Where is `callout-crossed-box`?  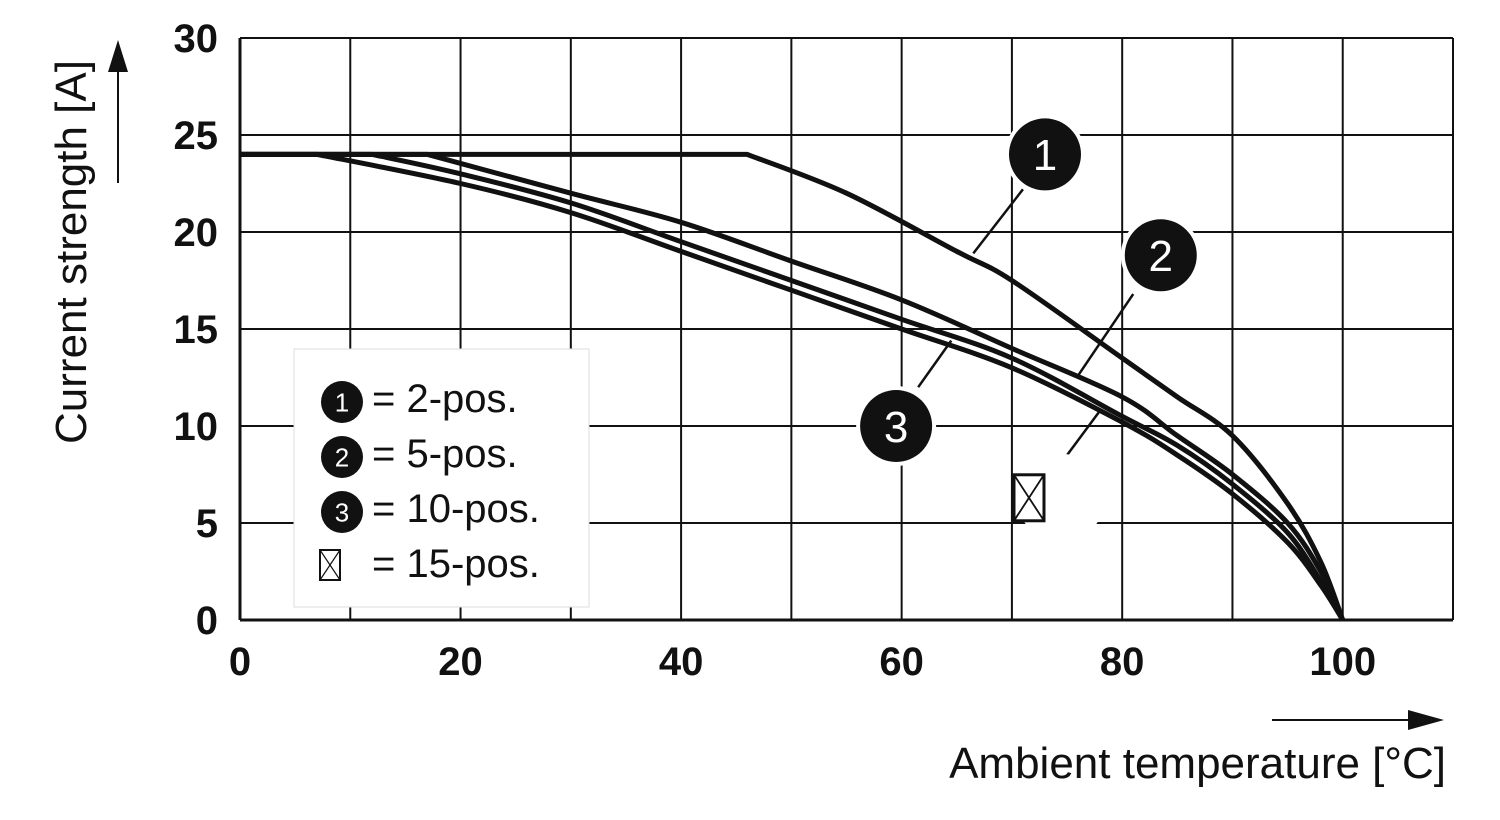
callout-crossed-box is located at coordinates (1029, 498).